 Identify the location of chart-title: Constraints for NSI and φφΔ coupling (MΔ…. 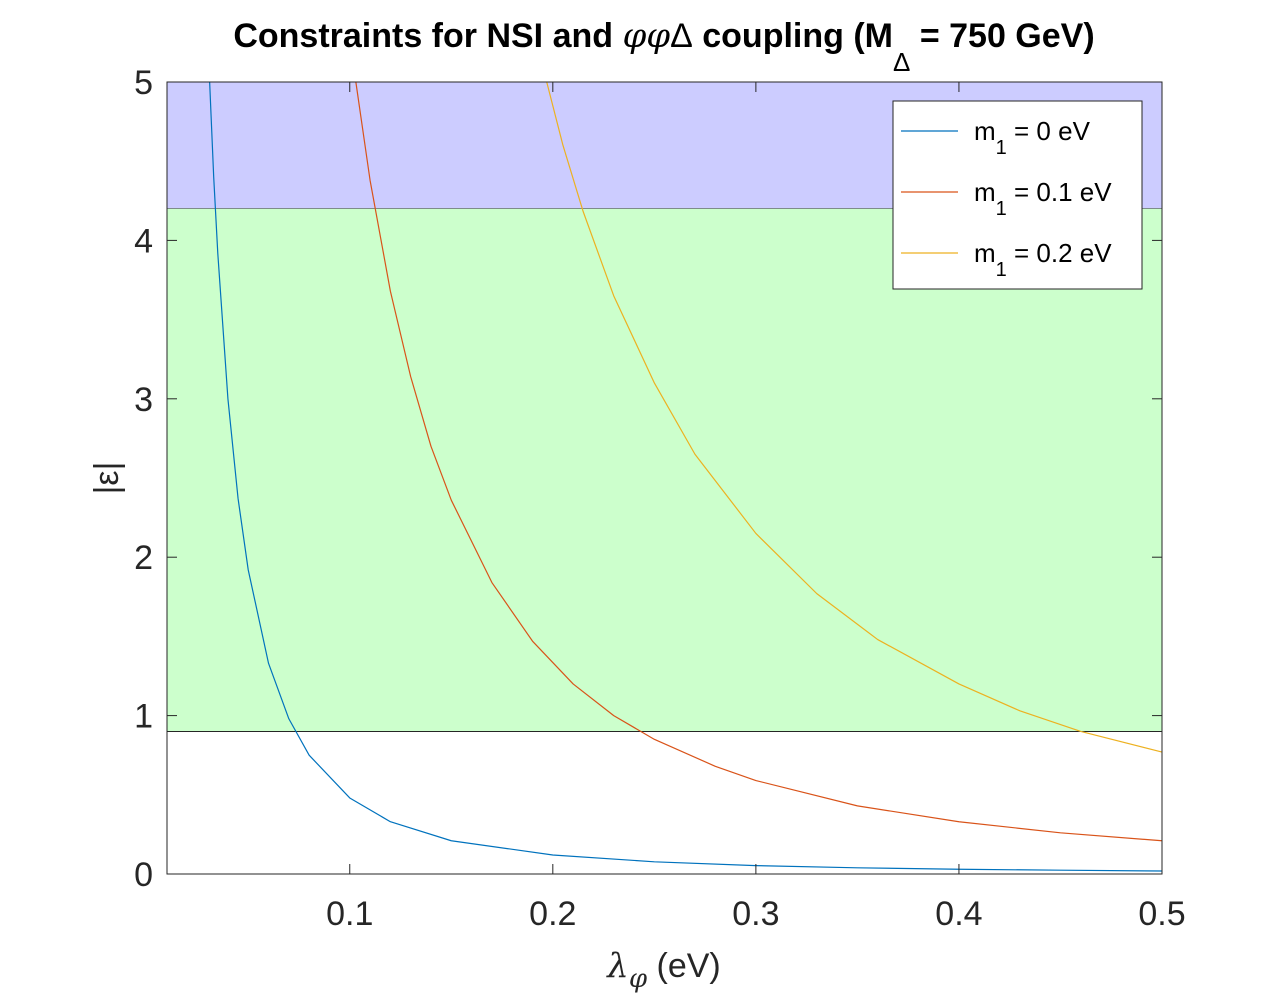
(663, 46).